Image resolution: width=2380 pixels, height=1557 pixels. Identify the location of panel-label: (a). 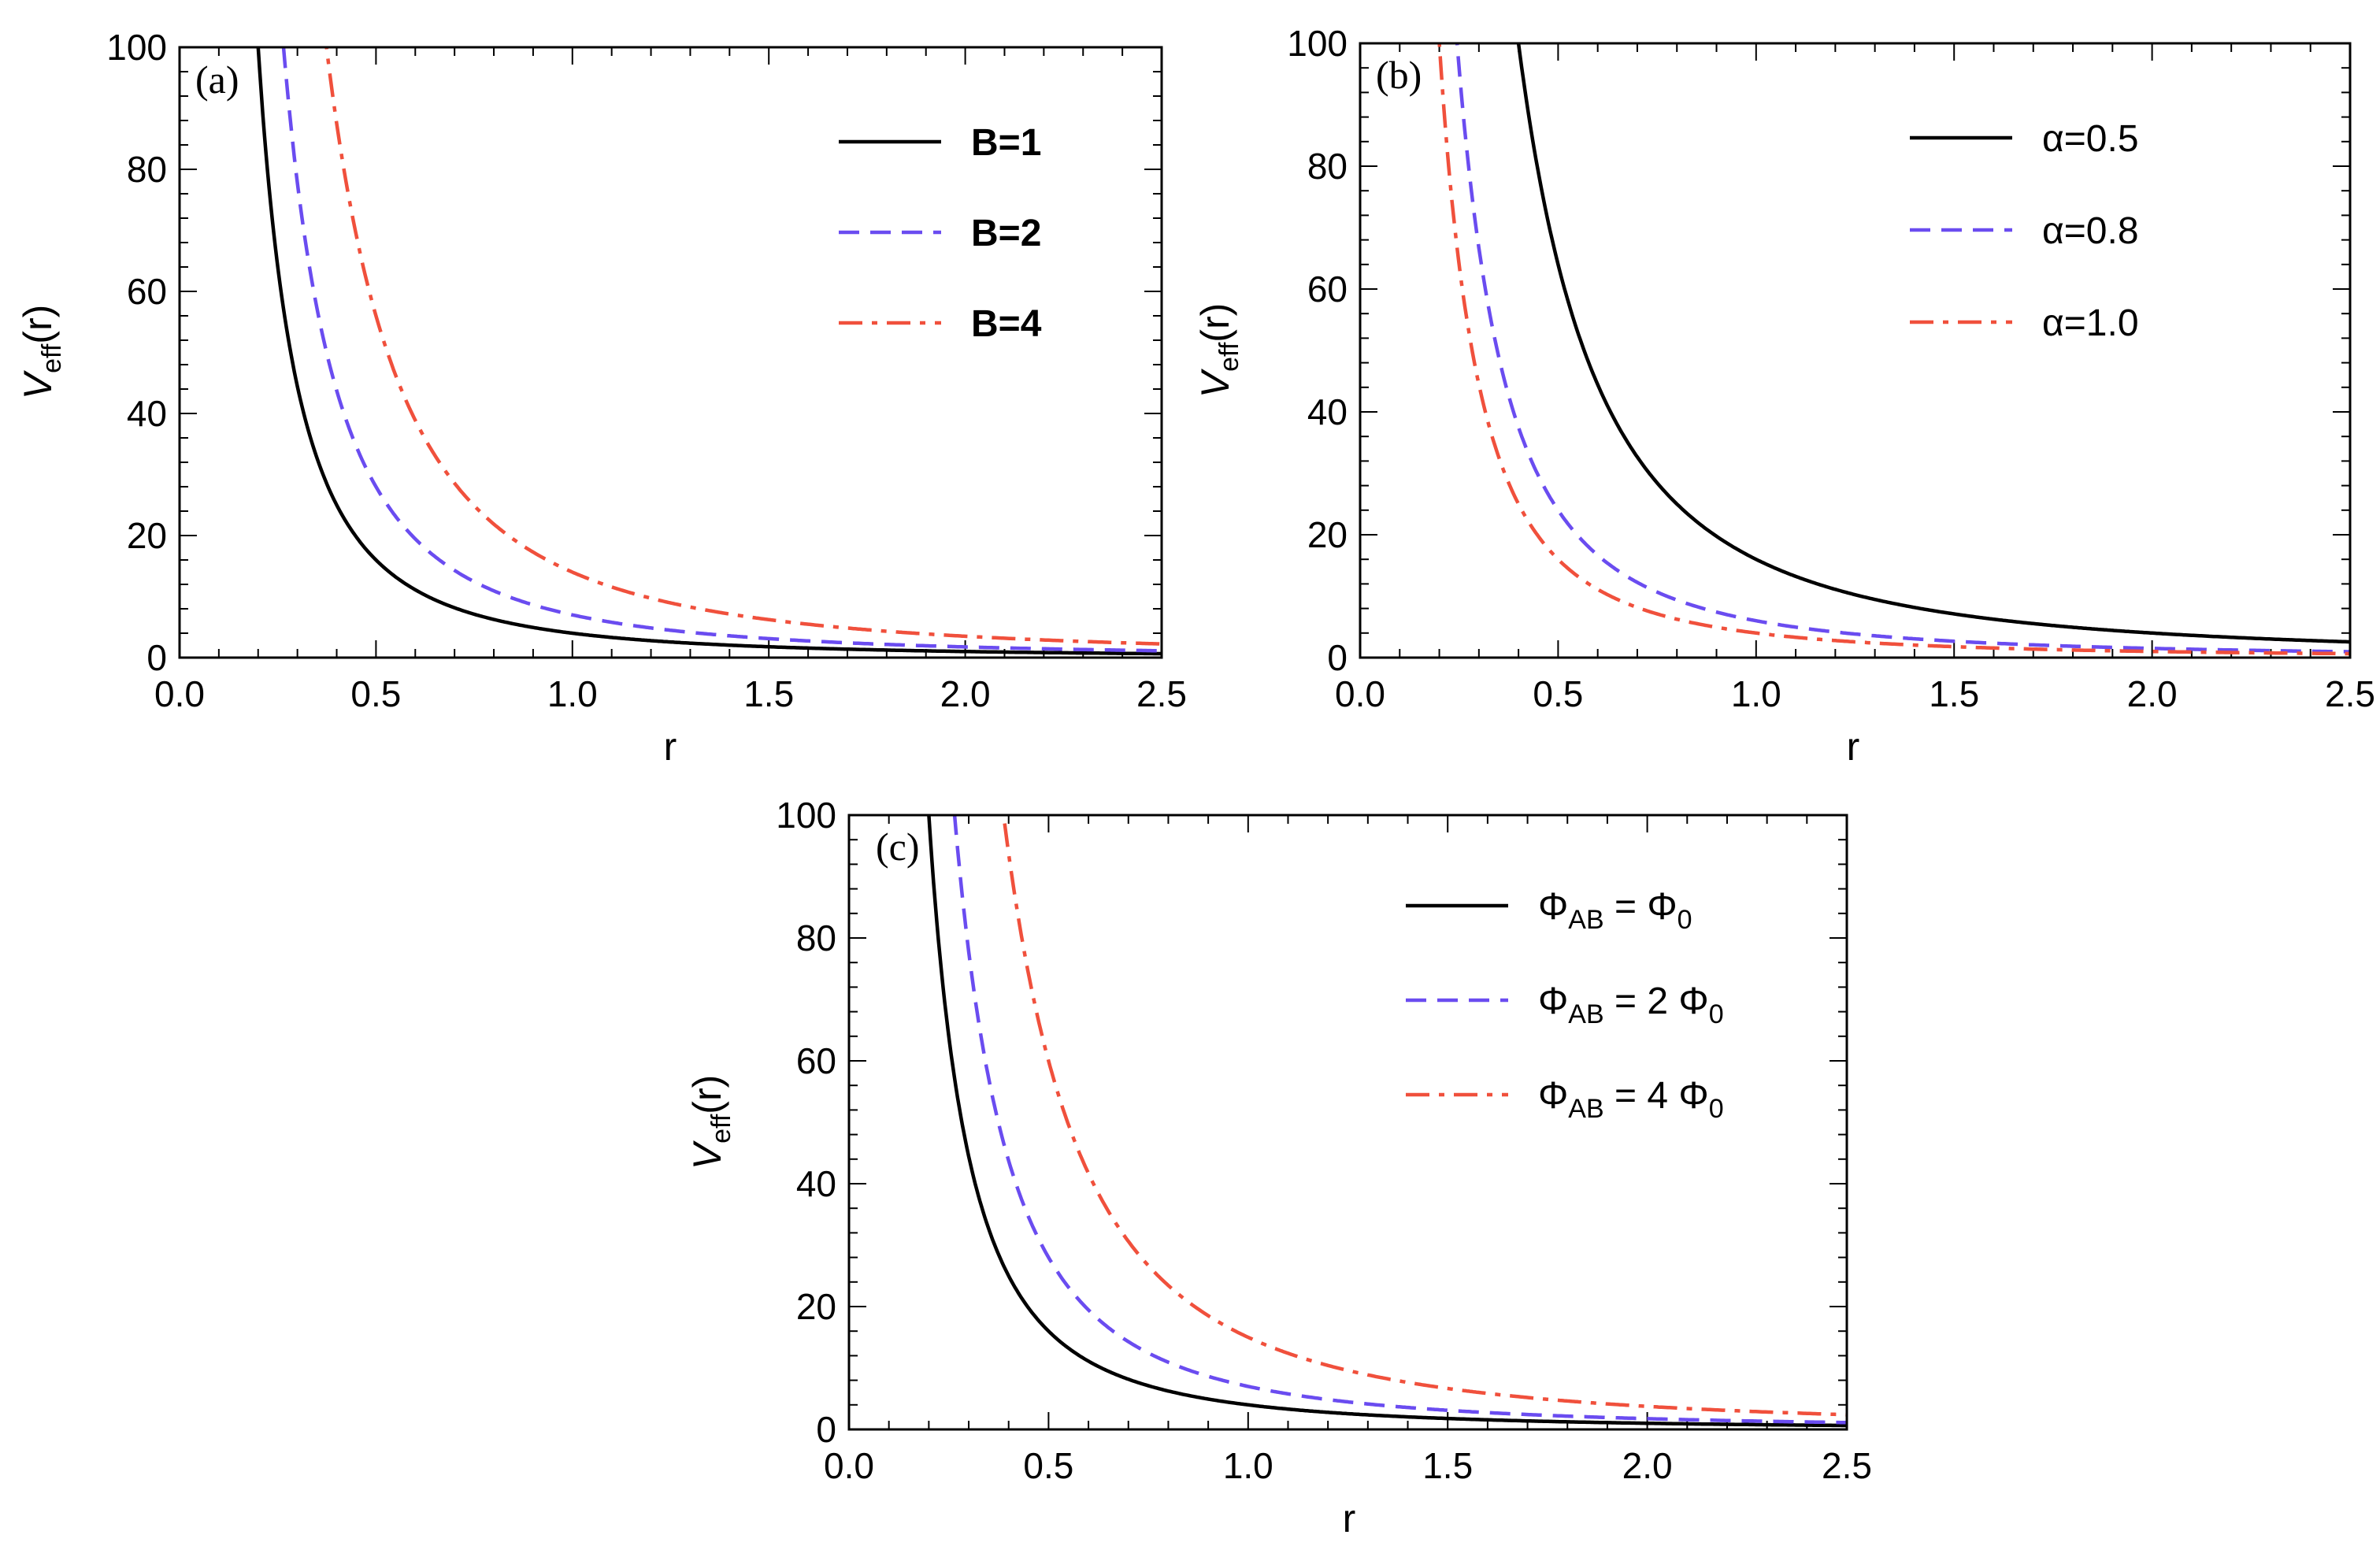
(217, 79).